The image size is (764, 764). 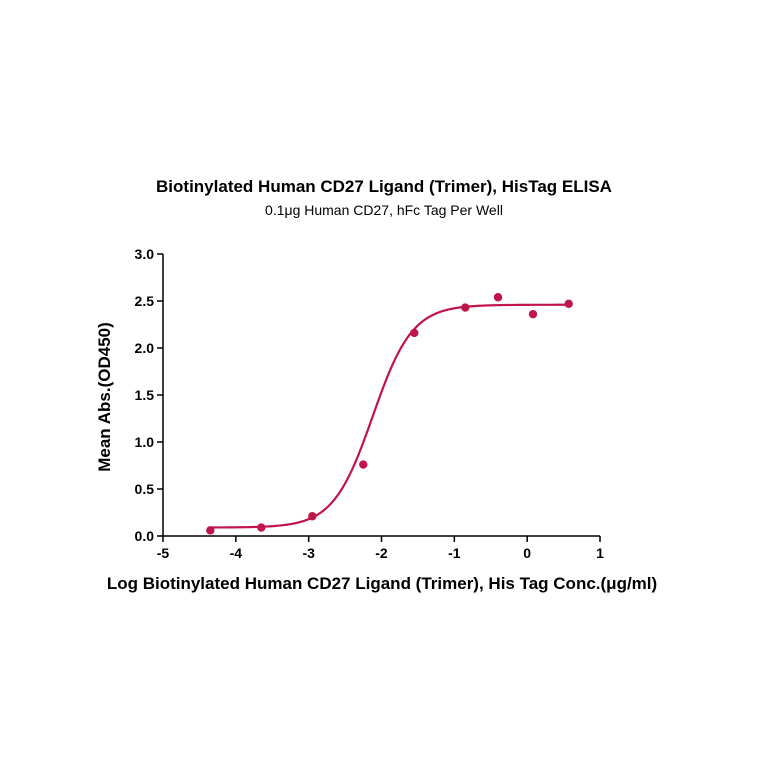 What do you see at coordinates (145, 254) in the screenshot?
I see `y-tick-label: 3.0` at bounding box center [145, 254].